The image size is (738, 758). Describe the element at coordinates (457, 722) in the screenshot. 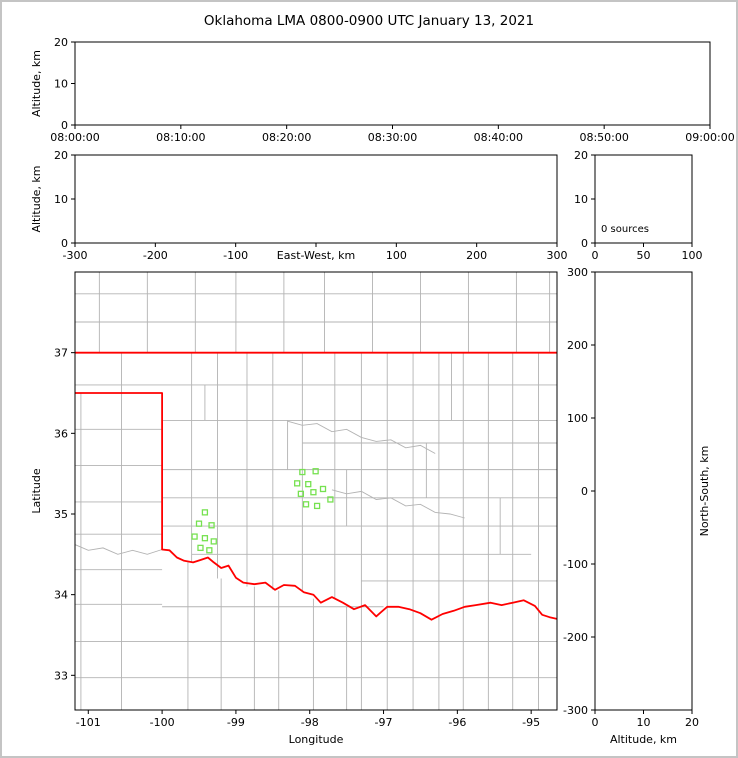

I see `x-tick-label: -96` at that location.